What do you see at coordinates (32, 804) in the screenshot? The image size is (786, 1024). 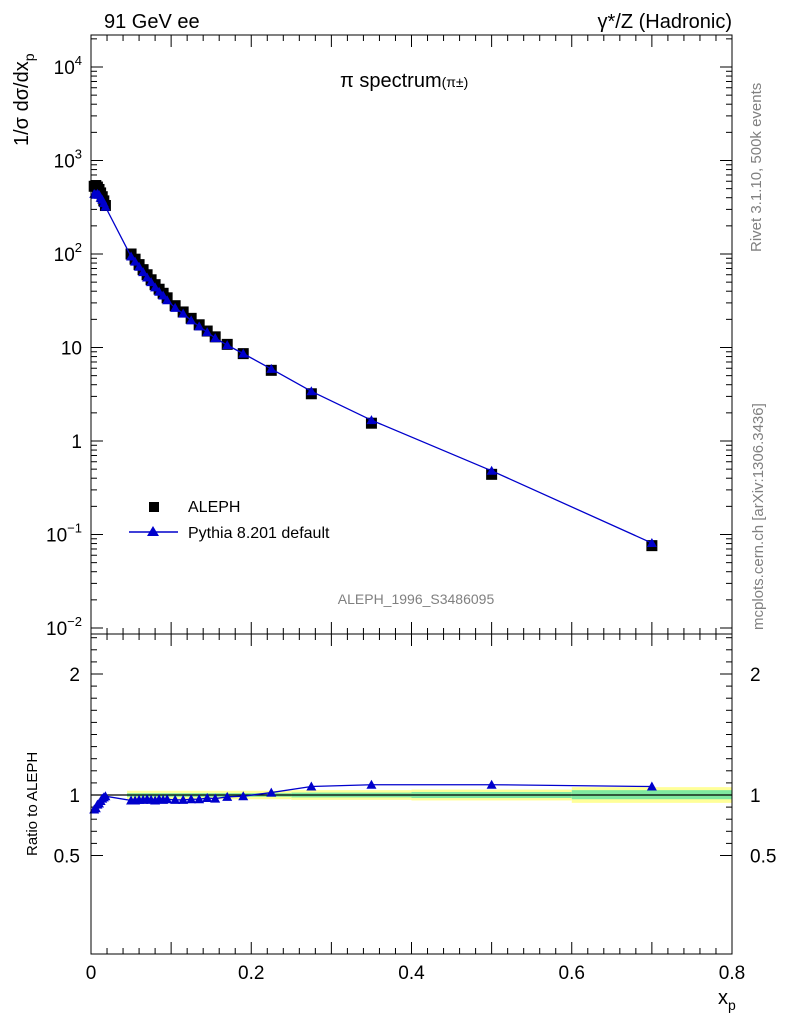 I see `y-axis-label-ratio: Ratio to ALEPH` at bounding box center [32, 804].